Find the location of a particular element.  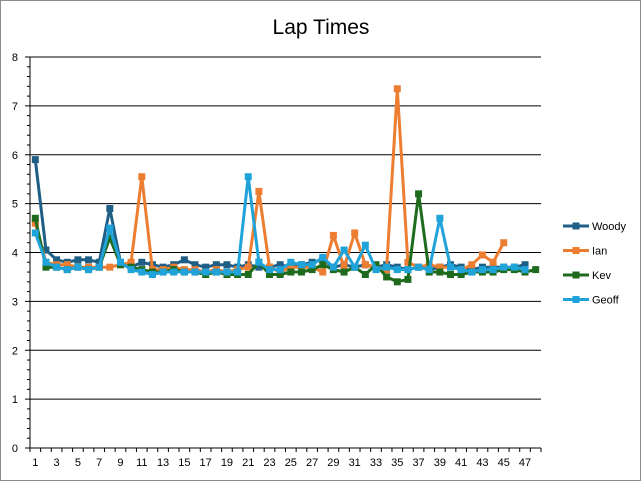

y-tick-label: 1 is located at coordinates (15, 400).